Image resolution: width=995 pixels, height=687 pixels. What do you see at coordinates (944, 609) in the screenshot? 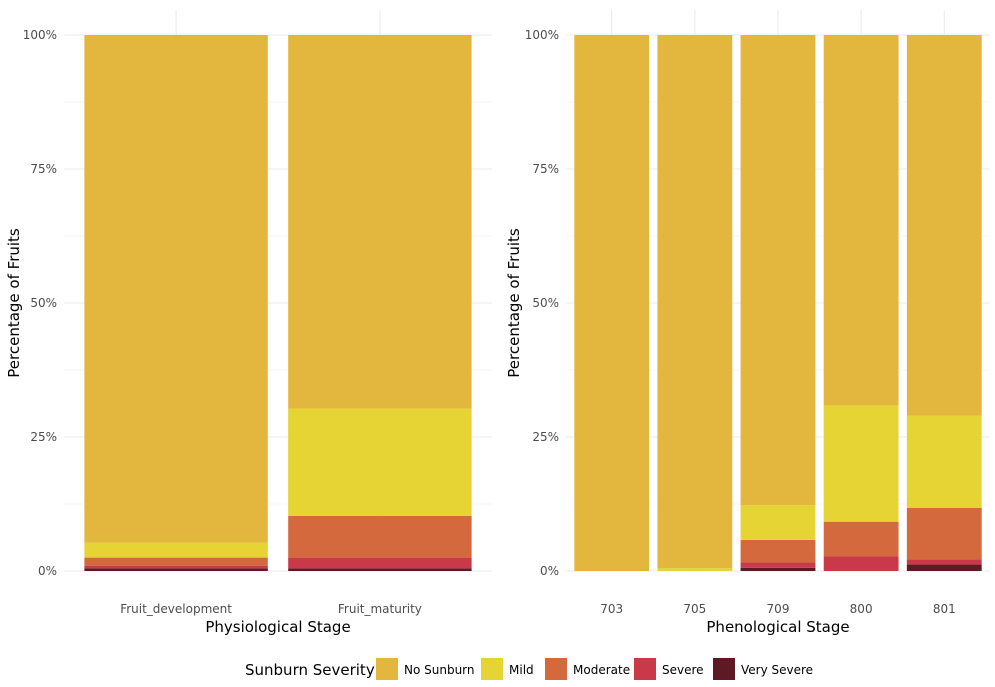
I see `x-tick-label: 801` at bounding box center [944, 609].